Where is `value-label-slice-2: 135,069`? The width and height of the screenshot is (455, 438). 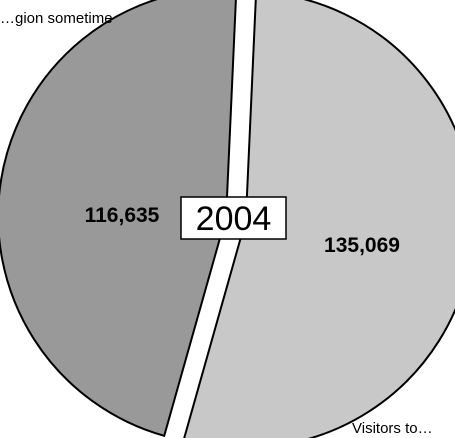 value-label-slice-2: 135,069 is located at coordinates (362, 245).